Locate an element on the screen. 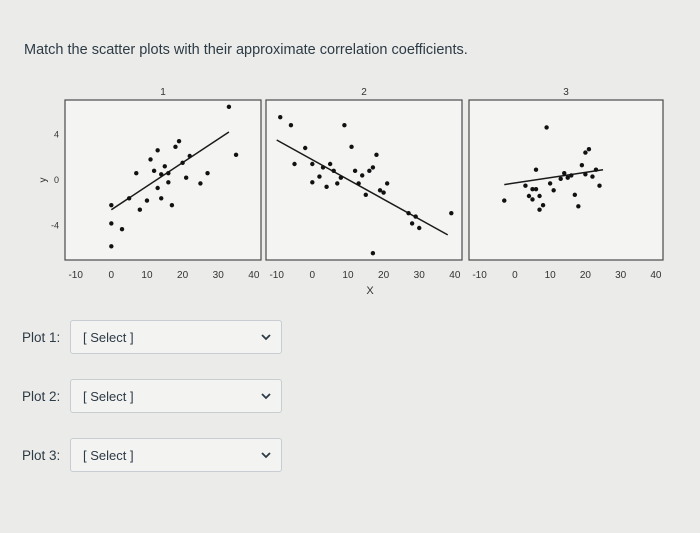 Image resolution: width=700 pixels, height=533 pixels. plot-2-row: Plot 2: [ Select ] is located at coordinates (152, 396).